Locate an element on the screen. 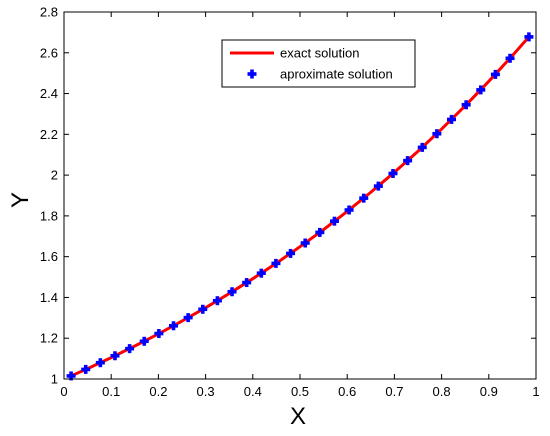 Image resolution: width=550 pixels, height=436 pixels. x-tick-label: 1 is located at coordinates (535, 391).